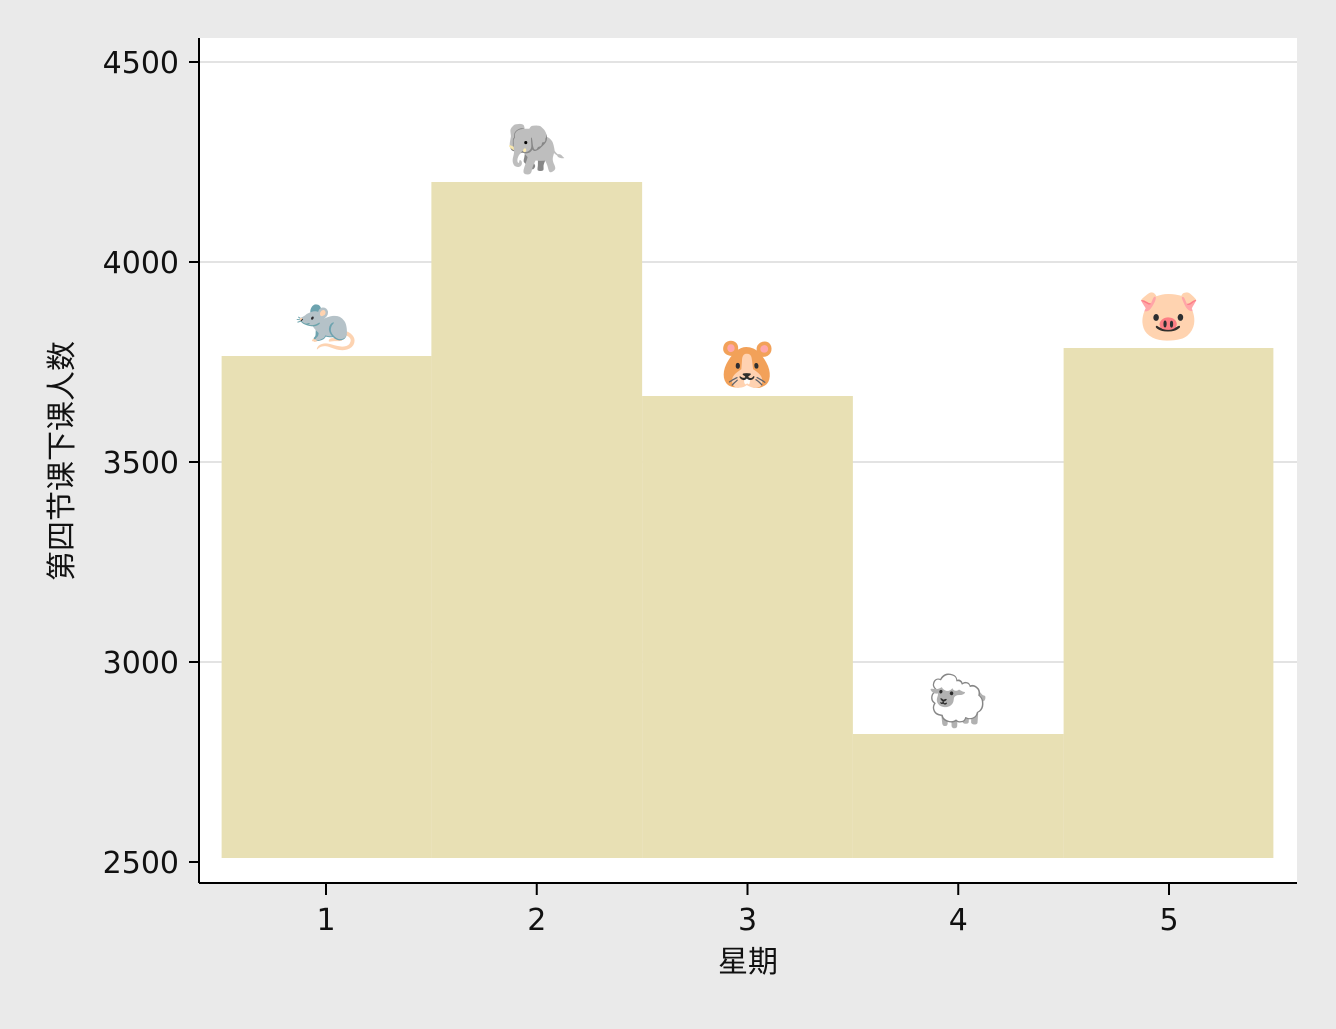 Image resolution: width=1336 pixels, height=1029 pixels. Describe the element at coordinates (141, 463) in the screenshot. I see `y-tick-label: 3500` at that location.